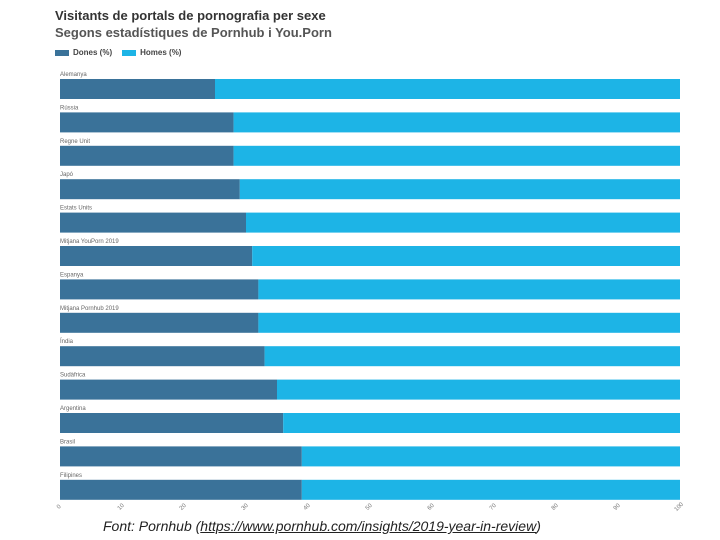 The image size is (720, 540). Describe the element at coordinates (183, 506) in the screenshot. I see `x-tick-label-20: 20` at that location.